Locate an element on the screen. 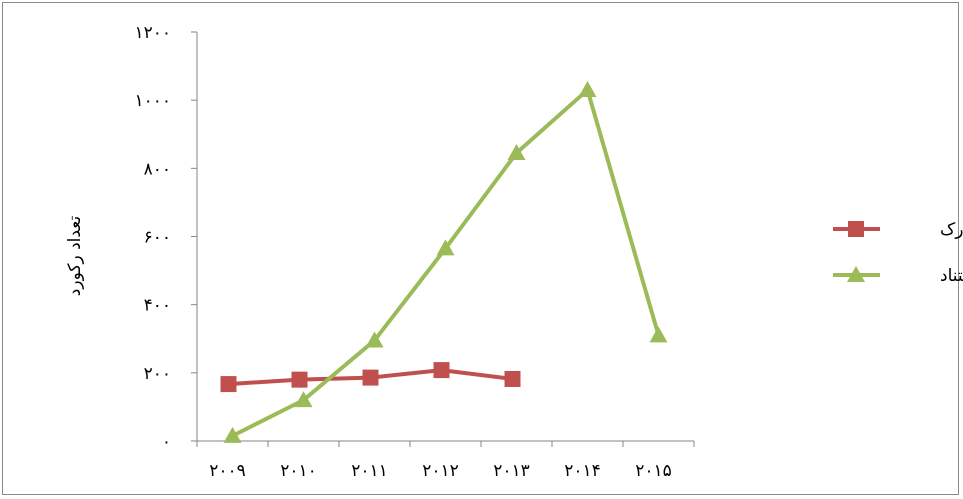 This screenshot has height=499, width=963. y-tick-label: ۲۰۰ is located at coordinates (157, 374).